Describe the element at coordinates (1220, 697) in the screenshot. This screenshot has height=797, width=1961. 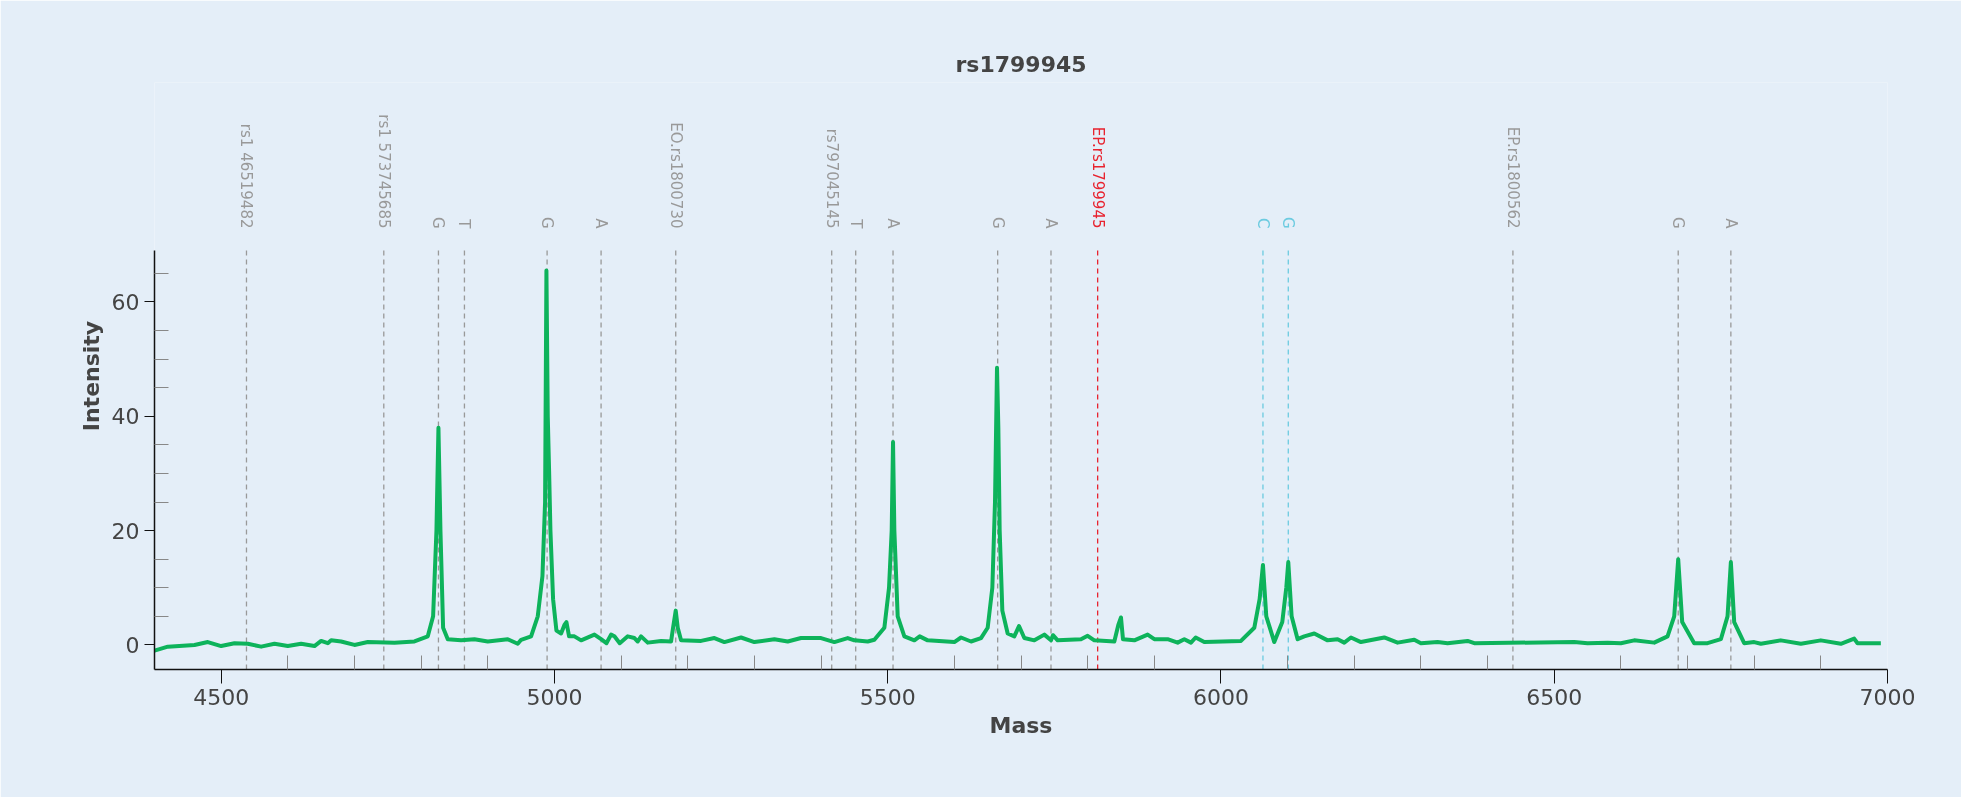
I see `x-tick-label: 6000` at that location.